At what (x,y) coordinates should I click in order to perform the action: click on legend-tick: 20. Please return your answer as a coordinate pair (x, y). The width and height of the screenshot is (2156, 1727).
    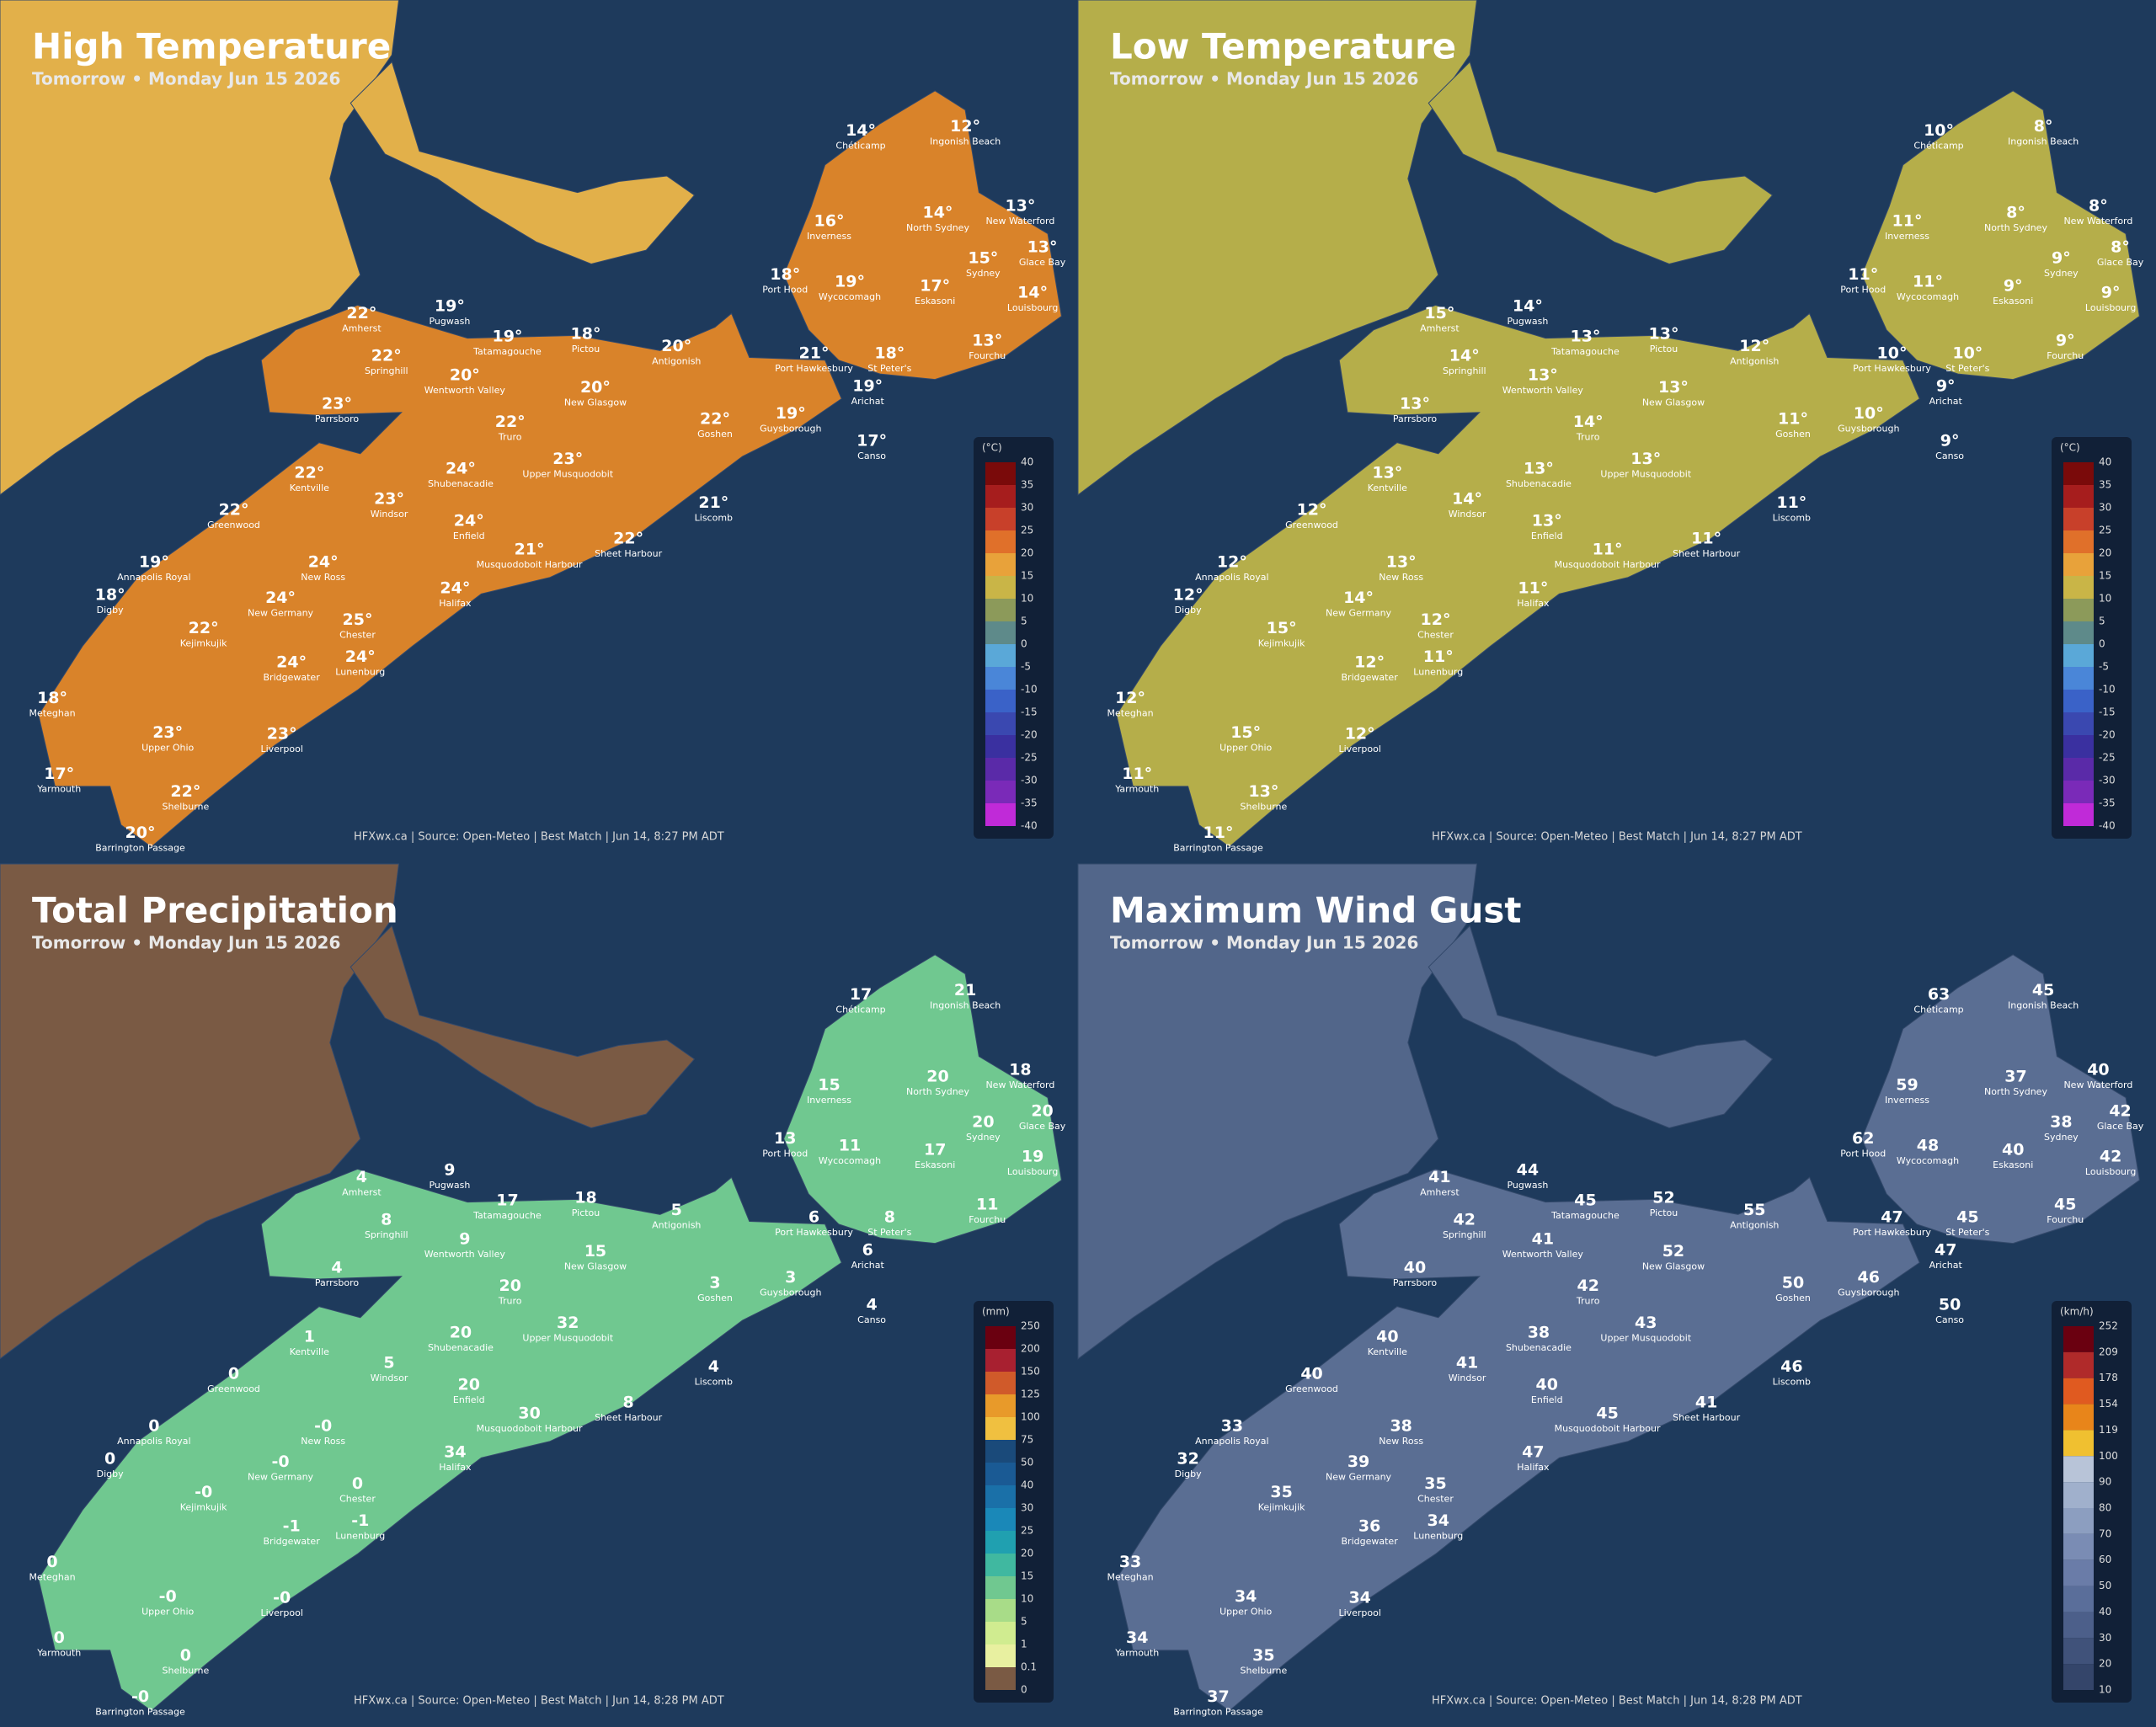
    Looking at the image, I should click on (2105, 553).